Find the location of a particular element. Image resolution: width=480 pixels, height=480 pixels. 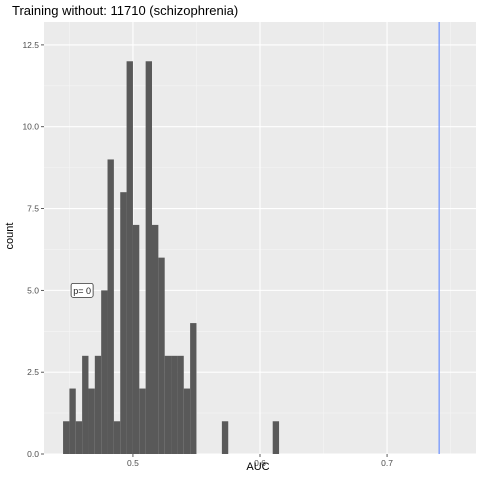

annotation-box is located at coordinates (82, 290).